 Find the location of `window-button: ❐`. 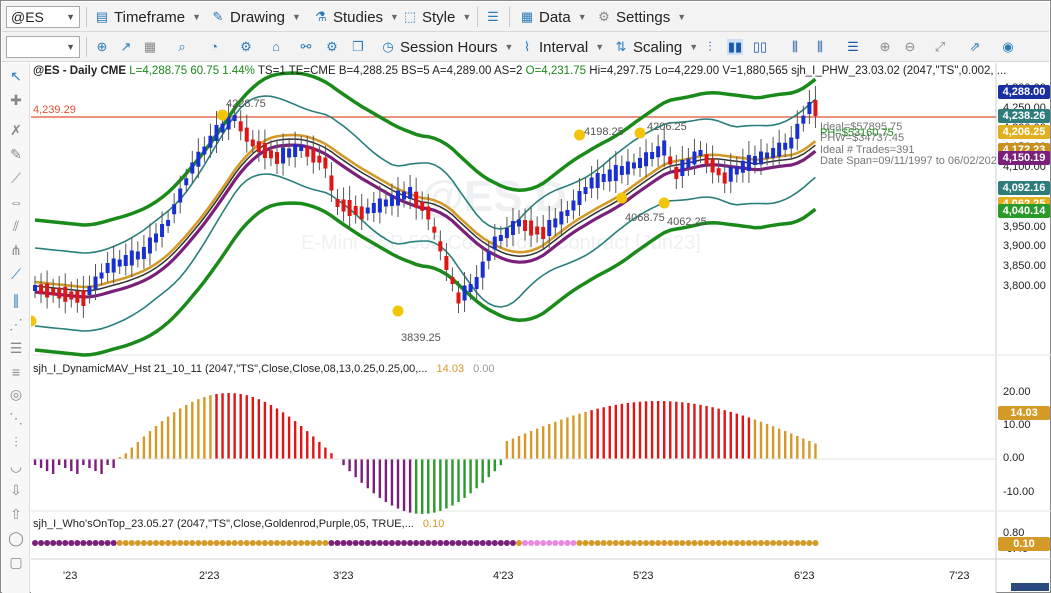

window-button: ❐ is located at coordinates (358, 47).